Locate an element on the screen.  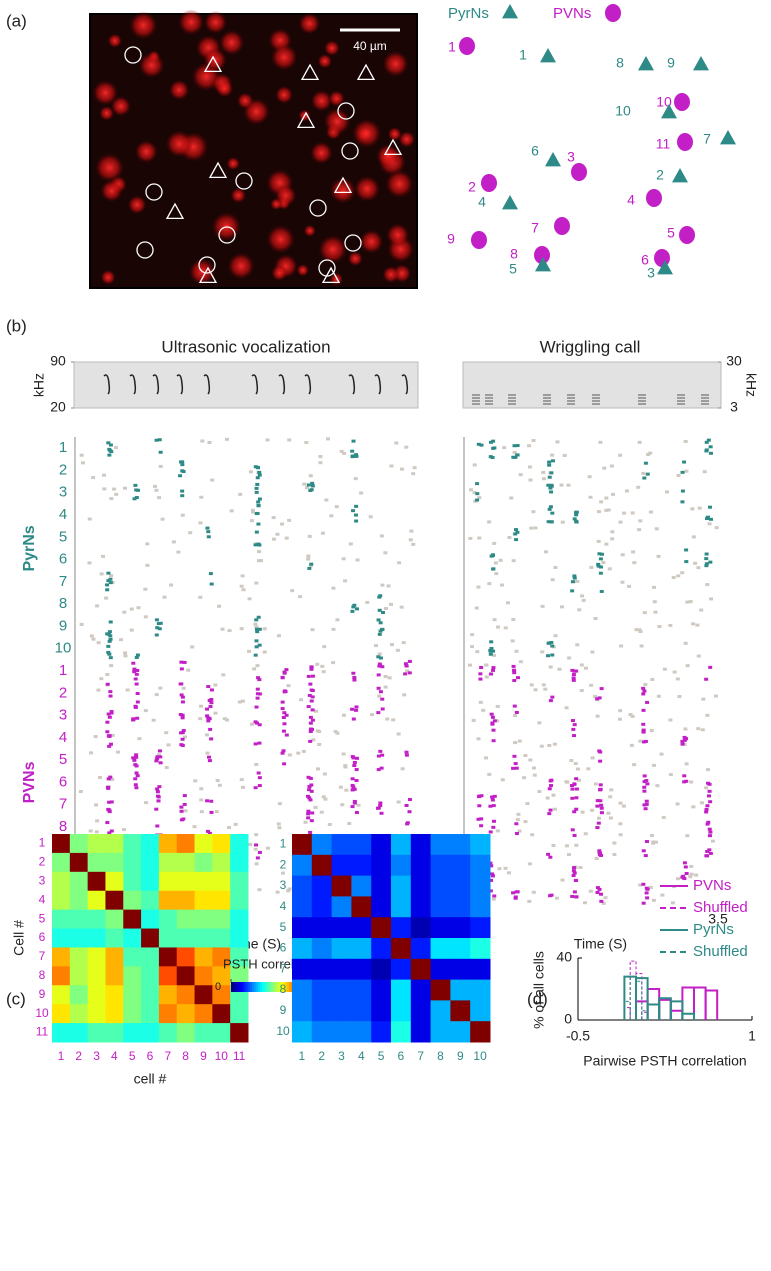
column-label: 9 is located at coordinates (203, 1056).